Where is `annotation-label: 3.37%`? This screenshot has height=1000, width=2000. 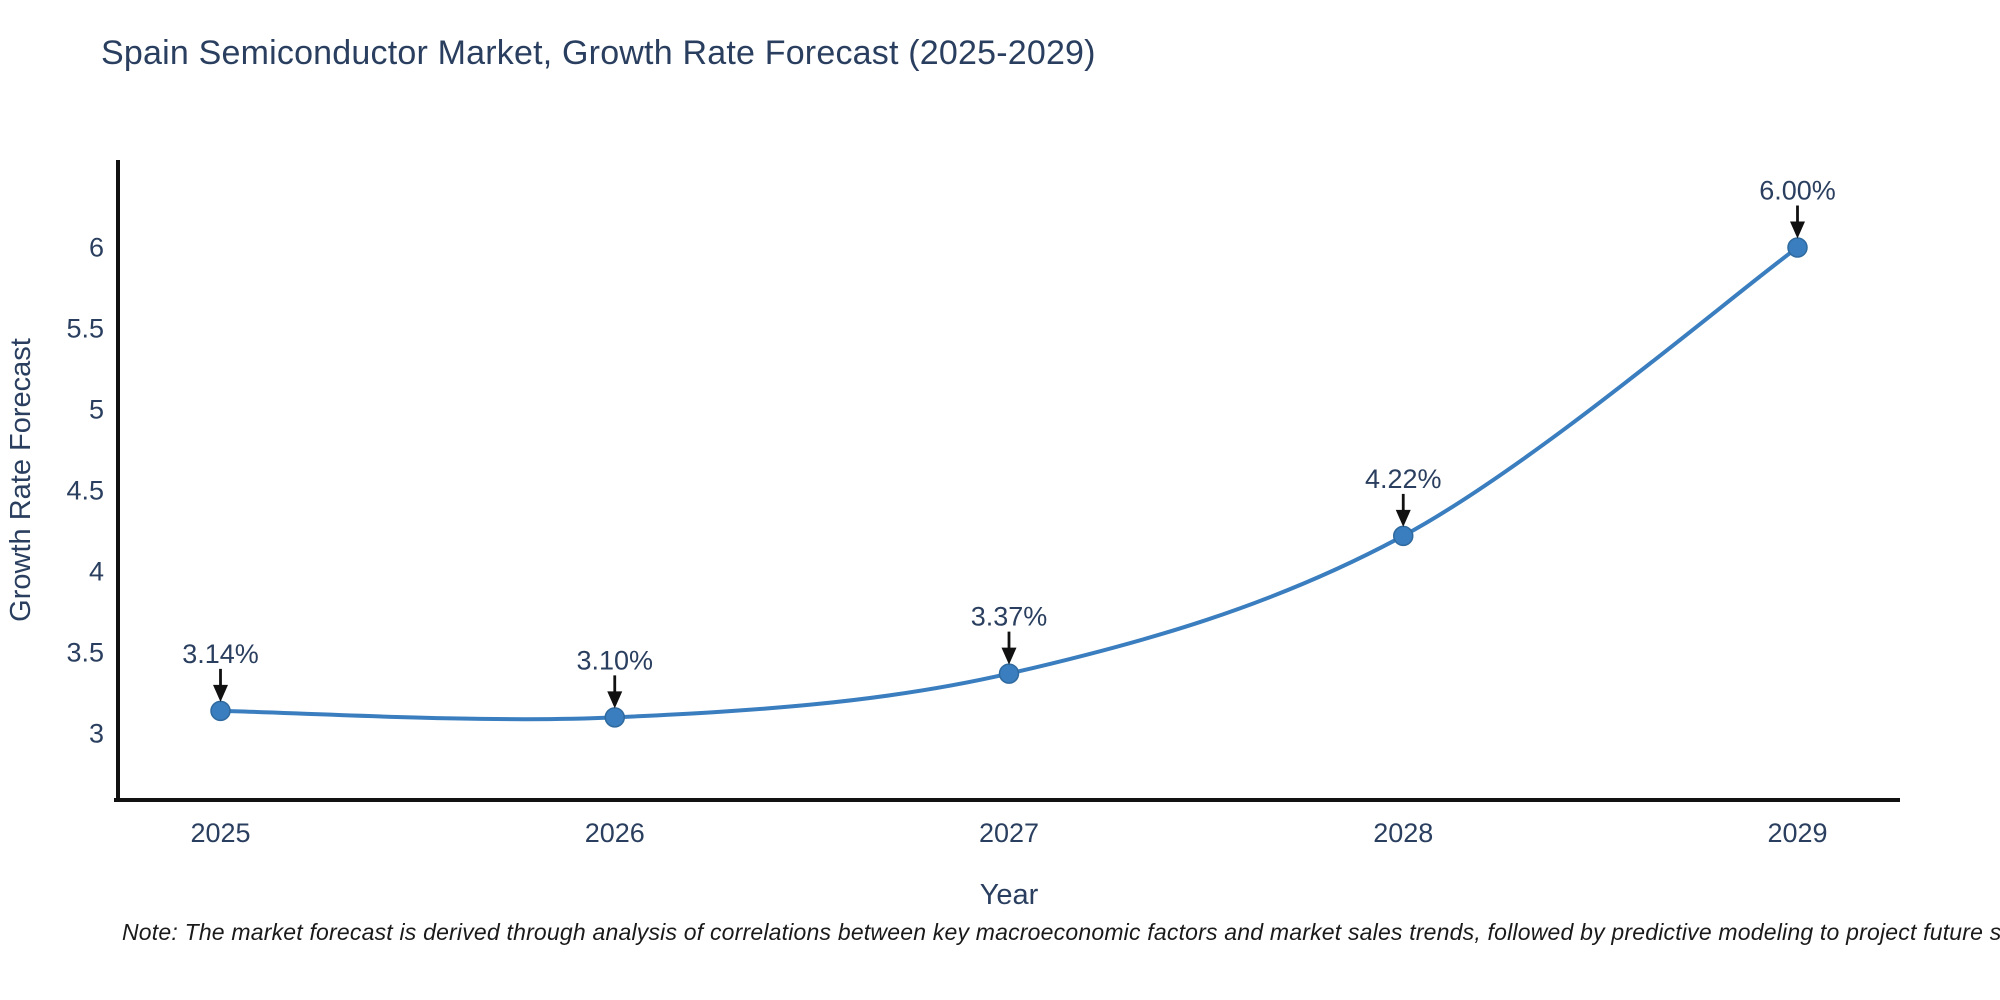 annotation-label: 3.37% is located at coordinates (1009, 617).